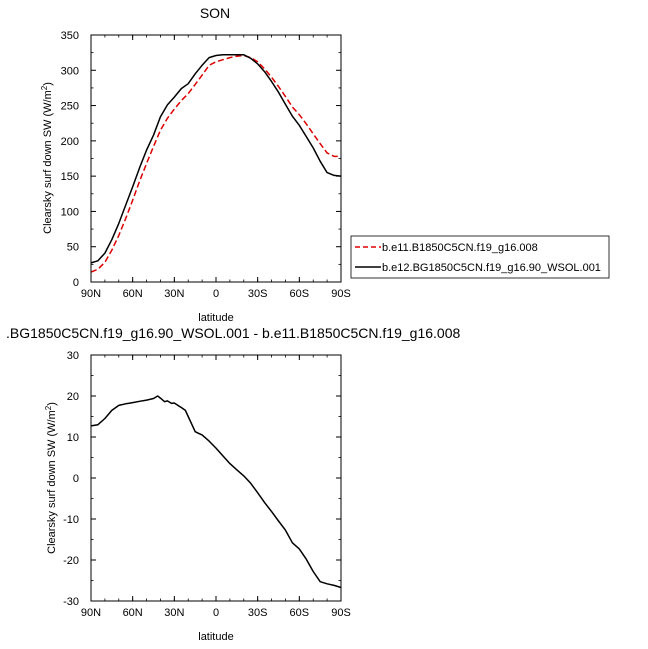 The width and height of the screenshot is (648, 649). What do you see at coordinates (73, 438) in the screenshot?
I see `bottom-y-tick-label: 10` at bounding box center [73, 438].